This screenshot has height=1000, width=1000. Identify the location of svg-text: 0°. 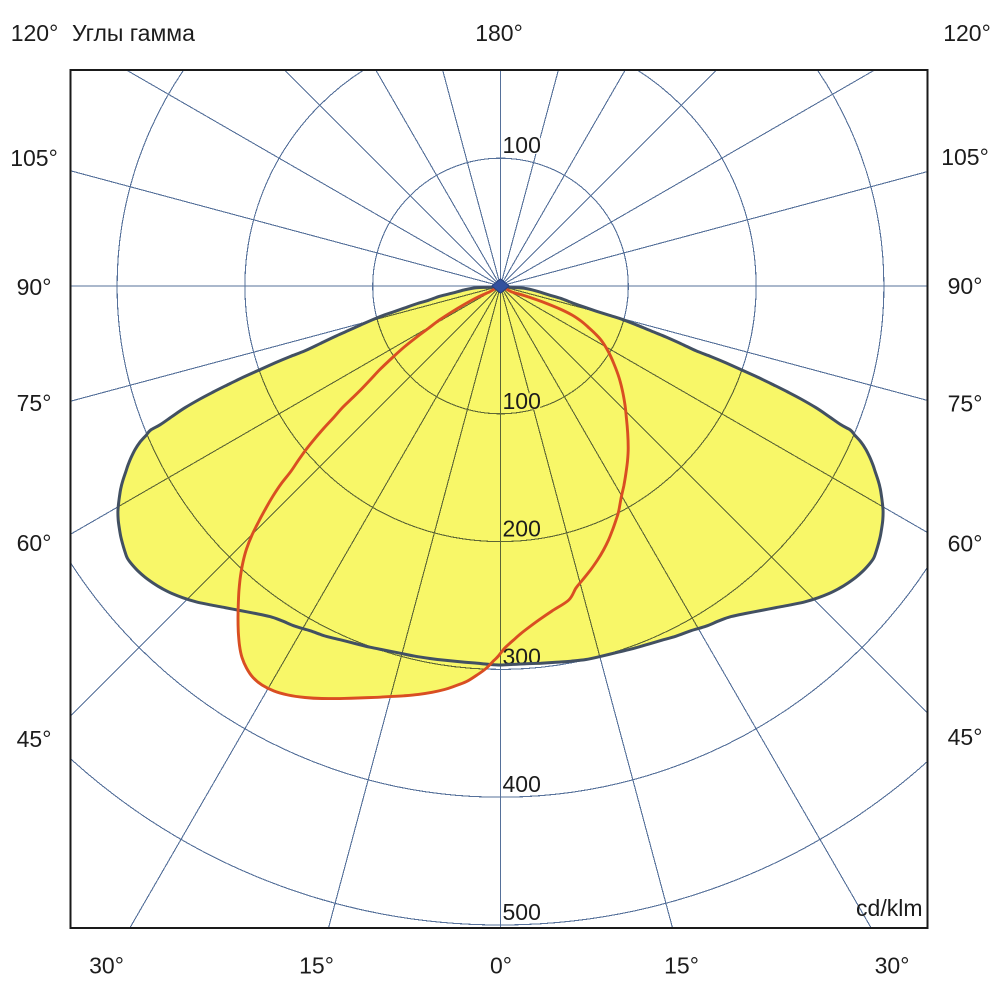
(501, 966).